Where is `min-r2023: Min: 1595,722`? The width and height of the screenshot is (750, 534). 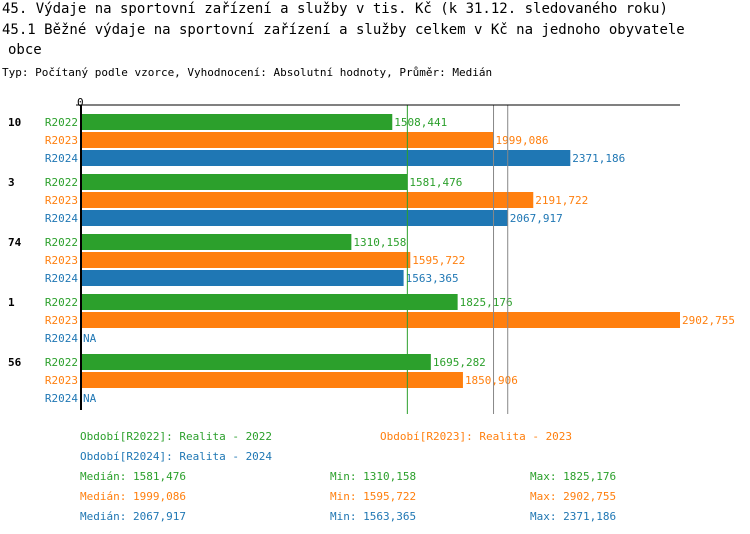
min-r2023: Min: 1595,722 is located at coordinates (373, 496).